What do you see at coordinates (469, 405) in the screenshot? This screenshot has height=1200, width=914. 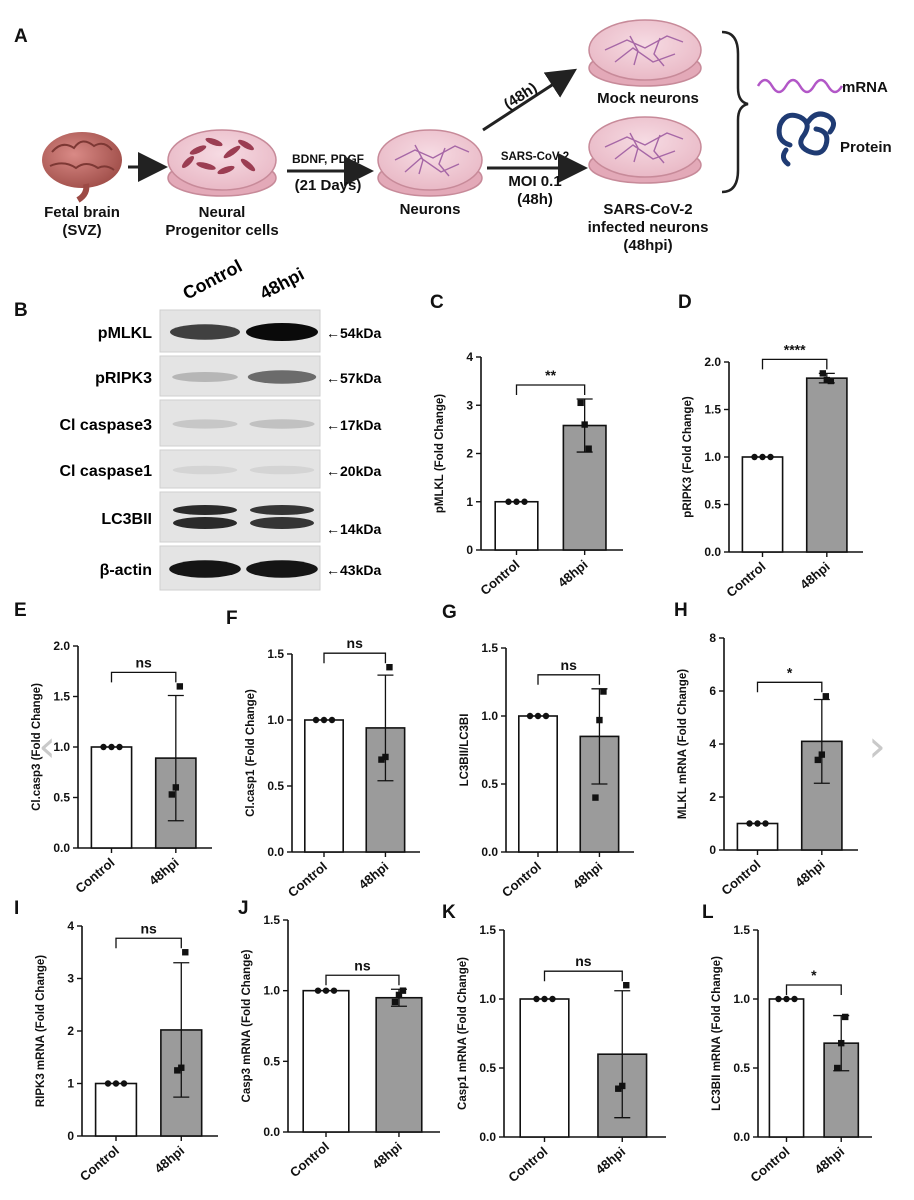 I see `y-tick-label: 3` at bounding box center [469, 405].